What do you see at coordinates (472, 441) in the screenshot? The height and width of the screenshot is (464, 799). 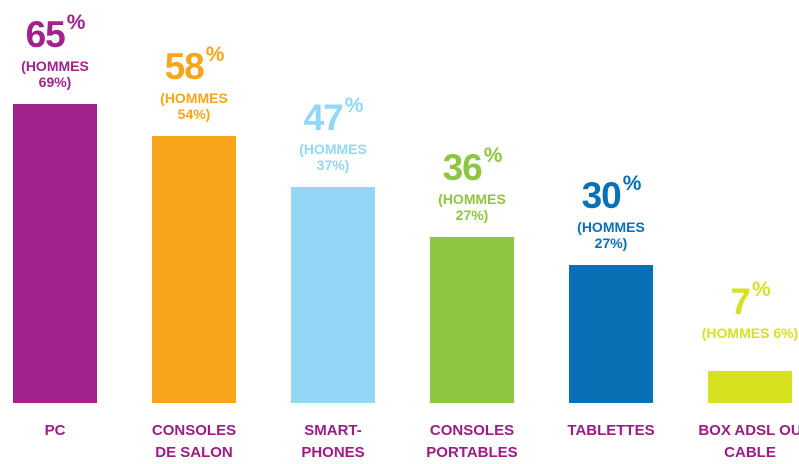 I see `x-tick-label: CONSOLES PORTABLES` at bounding box center [472, 441].